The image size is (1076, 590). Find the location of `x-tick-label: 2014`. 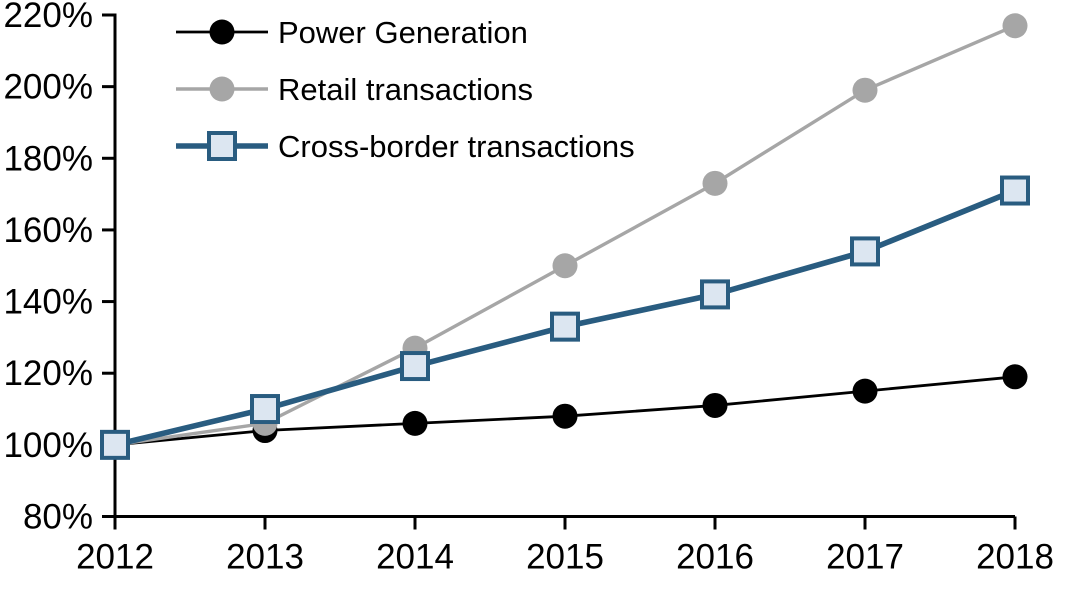

x-tick-label: 2014 is located at coordinates (415, 557).